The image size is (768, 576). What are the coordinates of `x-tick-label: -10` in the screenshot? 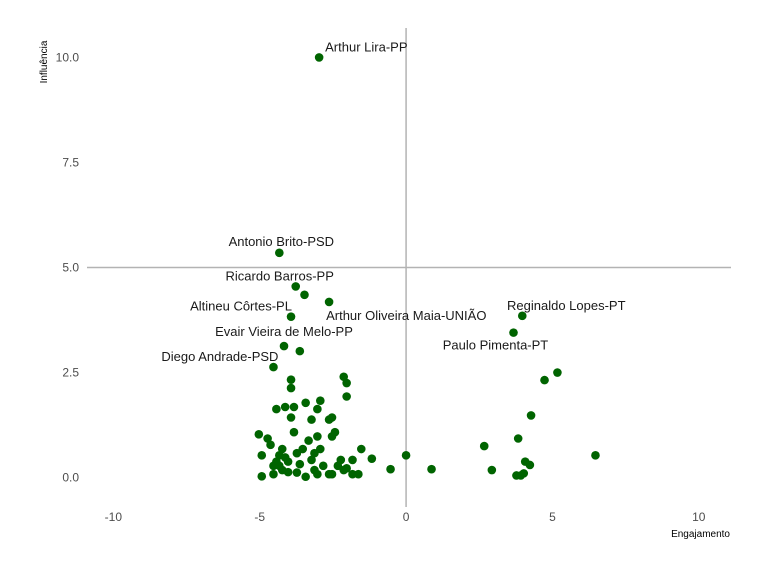 It's located at (114, 517).